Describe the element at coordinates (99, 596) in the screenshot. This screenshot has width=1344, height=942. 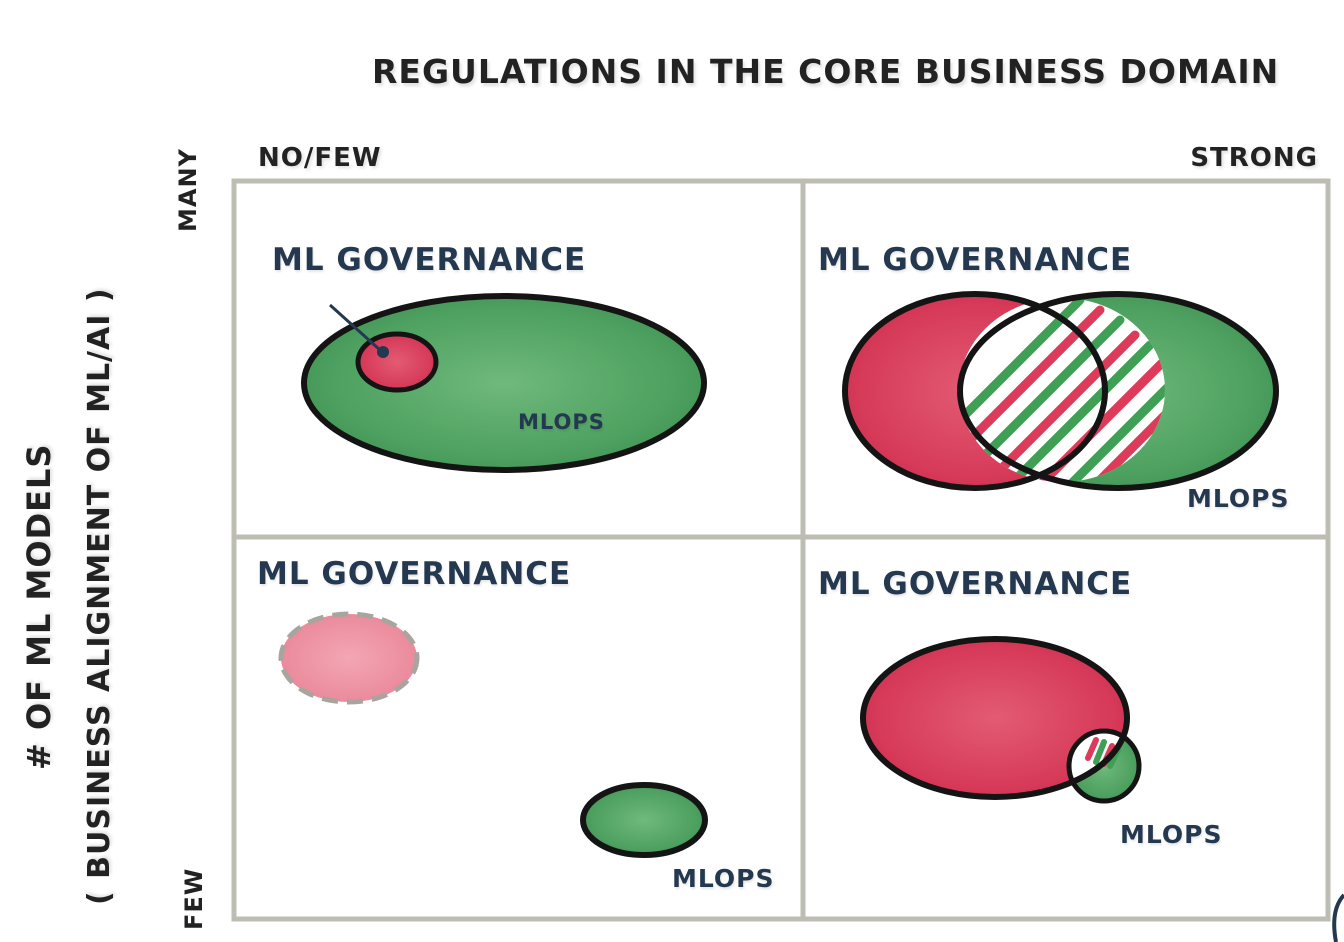
I see `y-axis-subtitle: ( BUSINESS ALIGNMENT OF ML/AI )` at that location.